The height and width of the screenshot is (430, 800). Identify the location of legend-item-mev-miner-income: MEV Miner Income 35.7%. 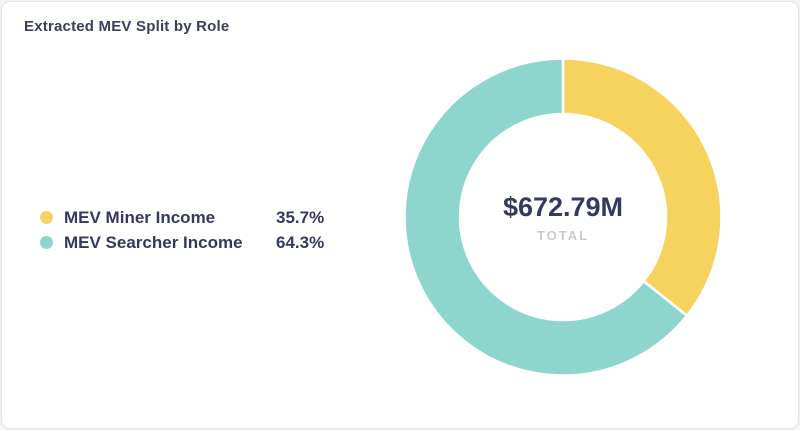
(182, 217).